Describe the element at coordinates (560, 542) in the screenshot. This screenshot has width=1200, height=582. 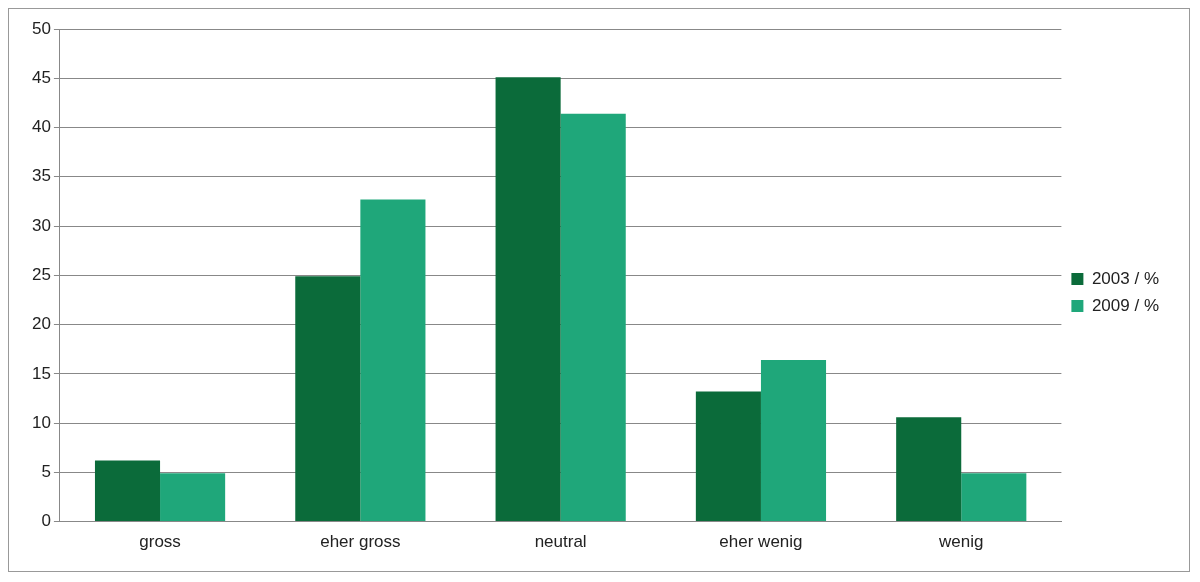
I see `x-tick-label: neutral` at that location.